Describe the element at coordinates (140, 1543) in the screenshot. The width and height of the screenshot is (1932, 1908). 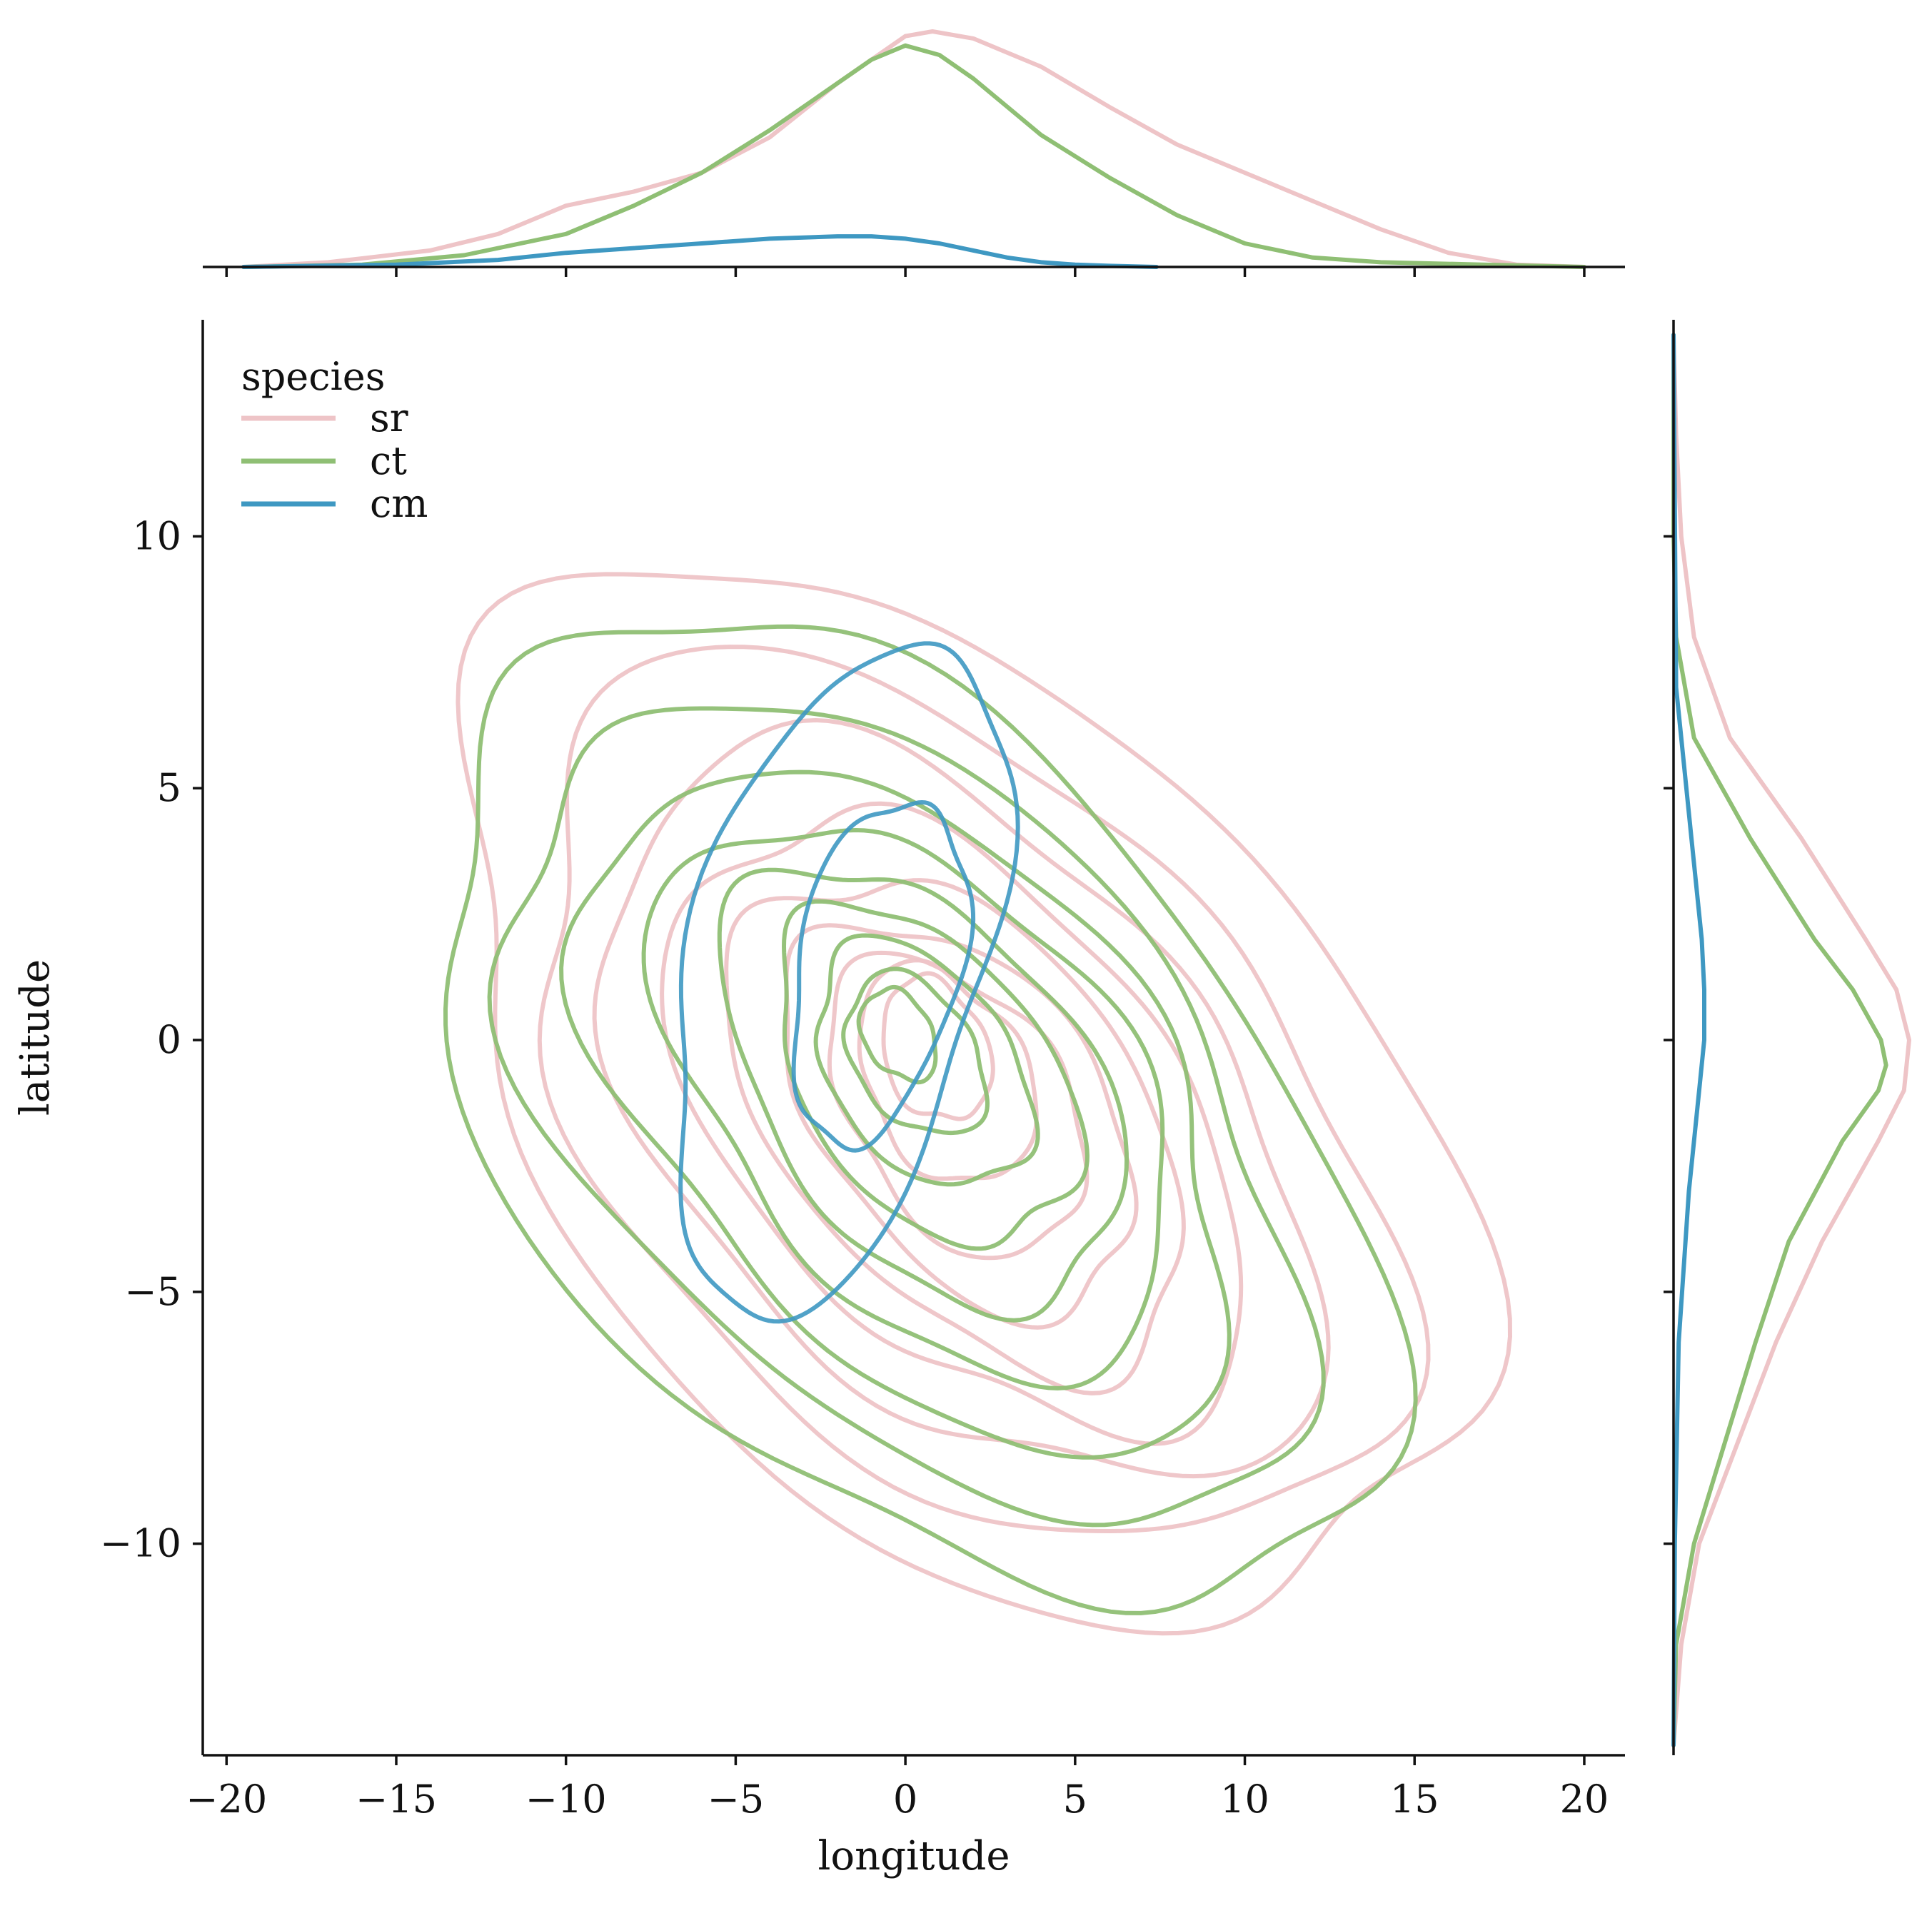
I see `y-tick-label: −10` at that location.